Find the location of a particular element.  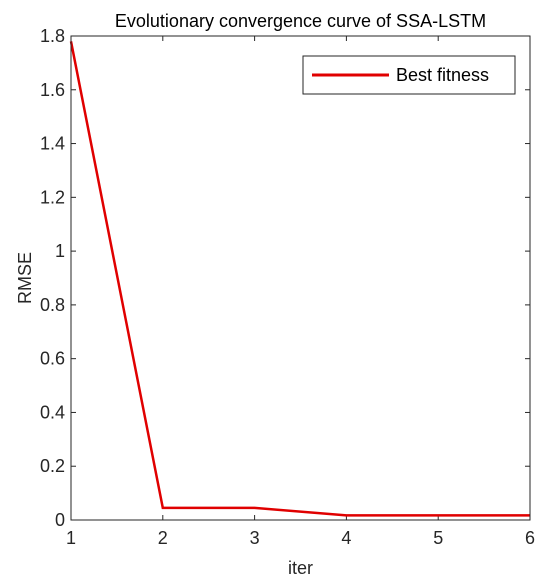

y-tick-label: 0 is located at coordinates (60, 520).